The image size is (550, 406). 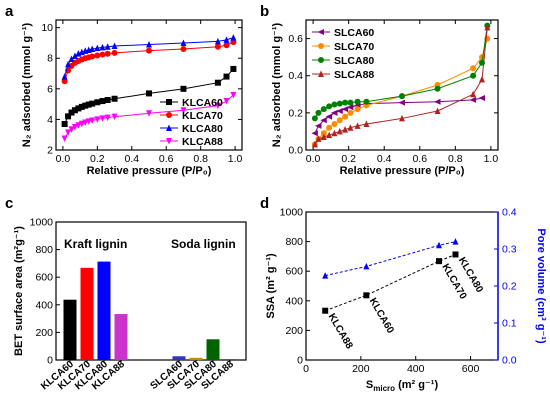 I want to click on panel-letter: a, so click(x=9, y=11).